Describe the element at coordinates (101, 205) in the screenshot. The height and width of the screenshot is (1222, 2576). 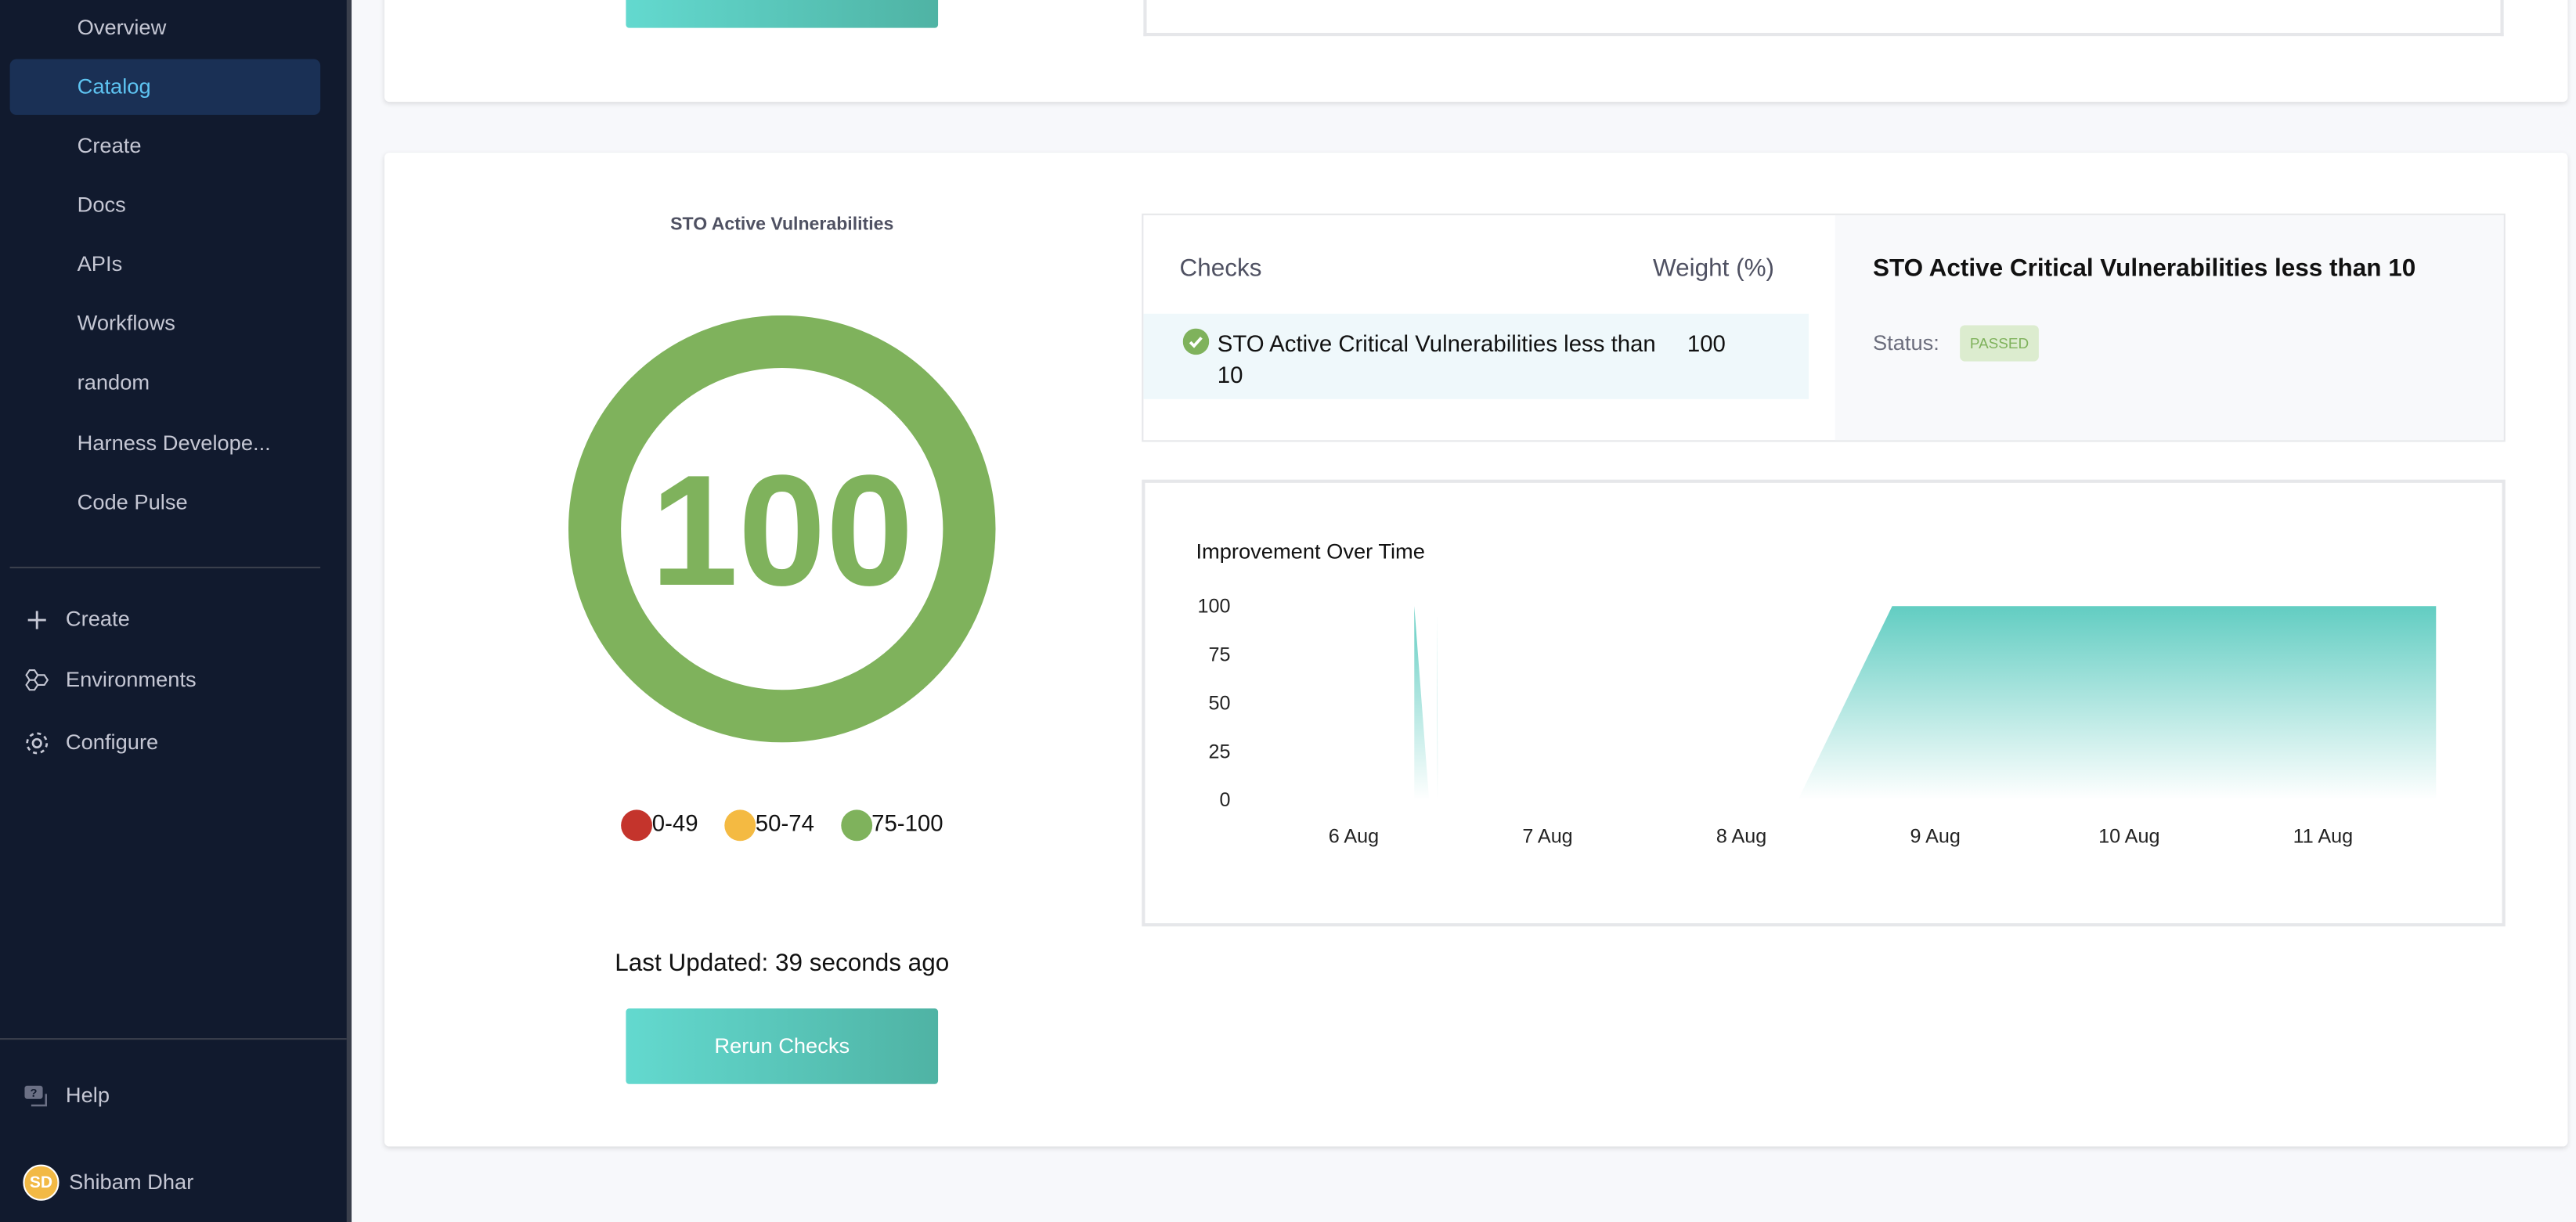
I see `sidebar-item-label: Docs` at that location.